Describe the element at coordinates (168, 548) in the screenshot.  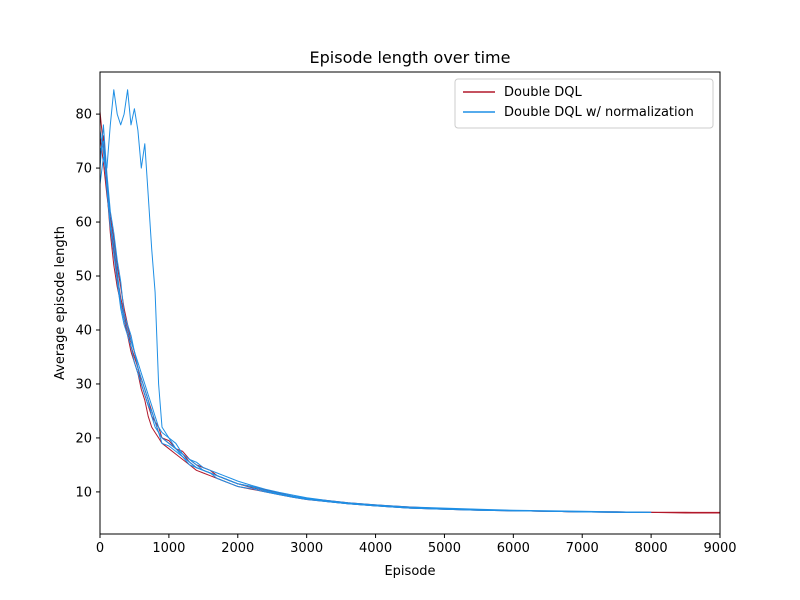
I see `x-tick-label: 1000` at that location.